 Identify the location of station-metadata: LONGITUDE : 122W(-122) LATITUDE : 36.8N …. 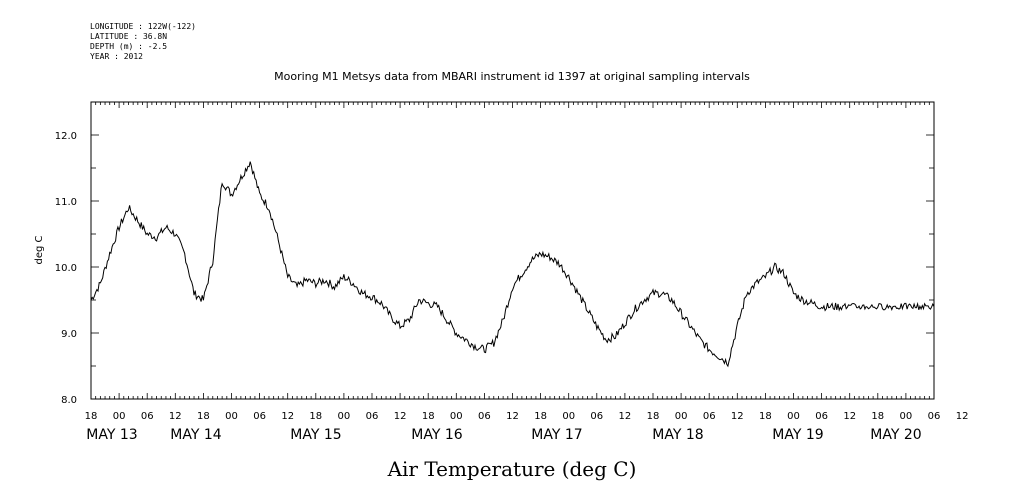
(143, 42).